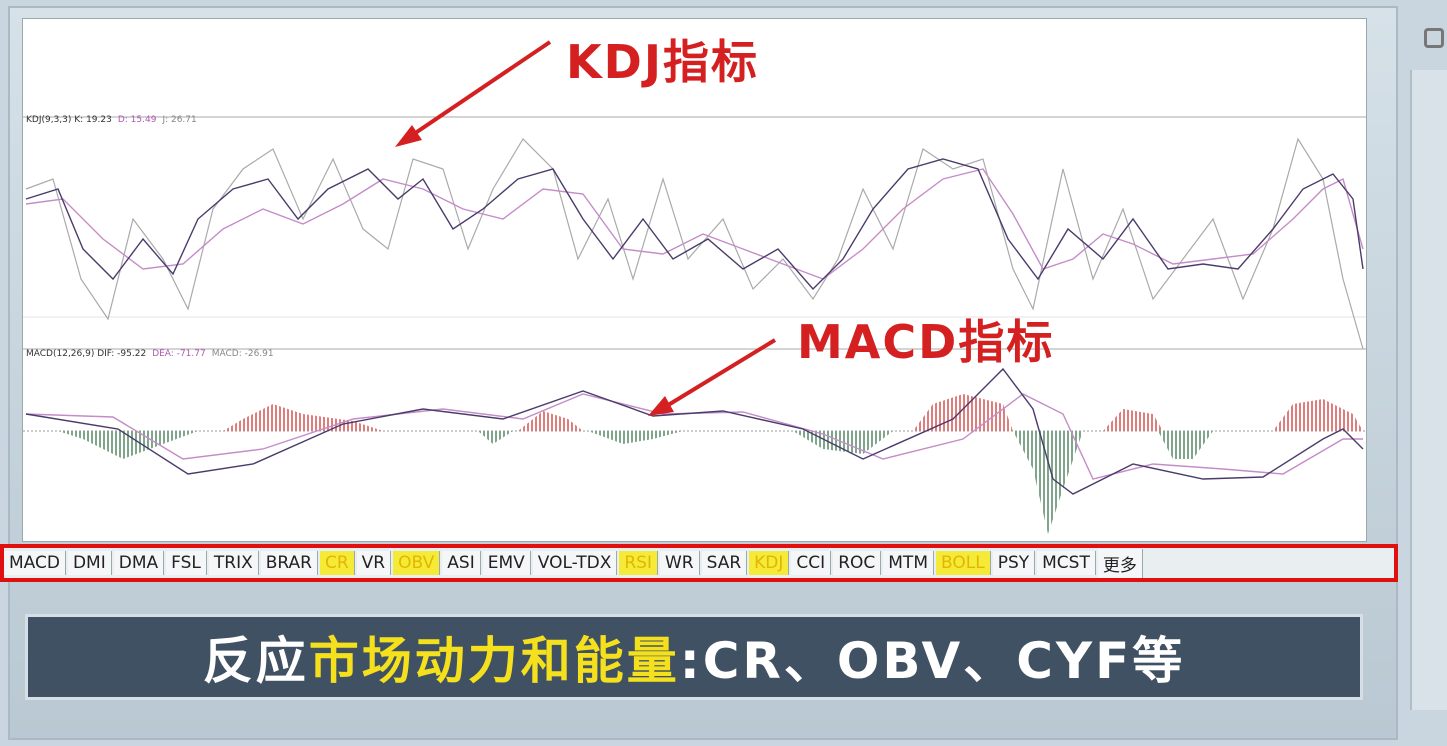 The width and height of the screenshot is (1447, 746). Describe the element at coordinates (139, 563) in the screenshot. I see `indicator-tab: DMA` at that location.